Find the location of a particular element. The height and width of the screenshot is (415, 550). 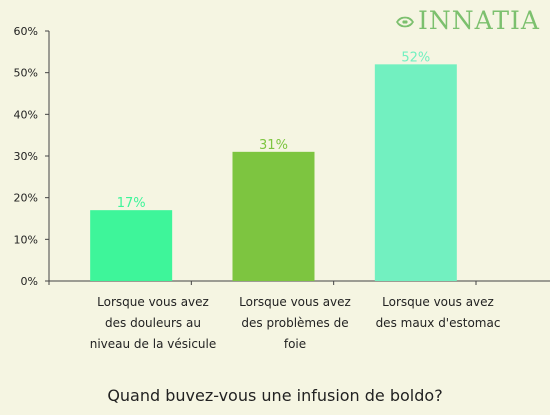

bar-value-label: 52% is located at coordinates (415, 57).